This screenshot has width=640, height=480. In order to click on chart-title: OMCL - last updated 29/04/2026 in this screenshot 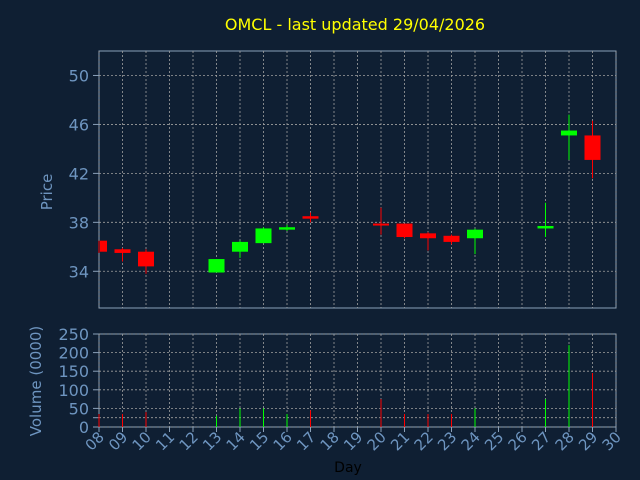, I will do `click(355, 24)`.